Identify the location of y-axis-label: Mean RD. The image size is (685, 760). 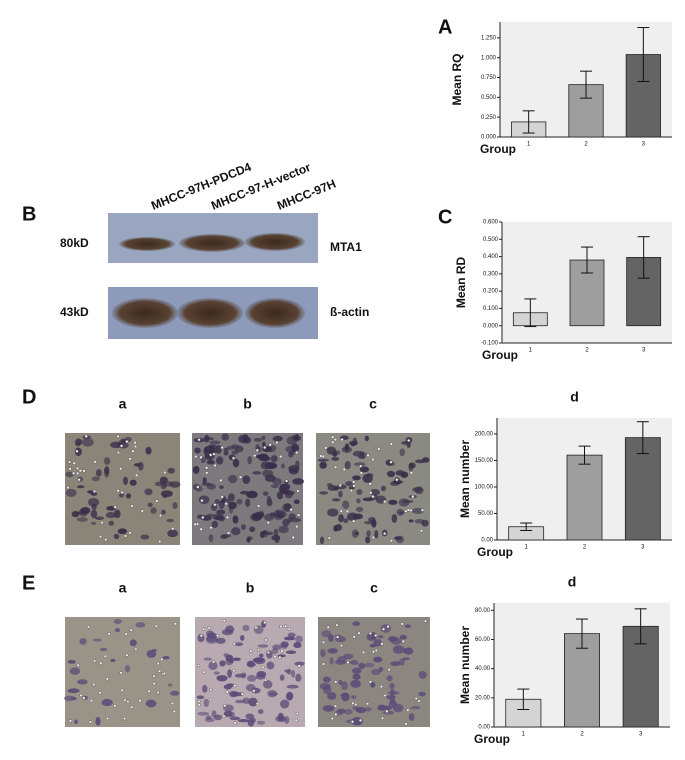
(461, 282).